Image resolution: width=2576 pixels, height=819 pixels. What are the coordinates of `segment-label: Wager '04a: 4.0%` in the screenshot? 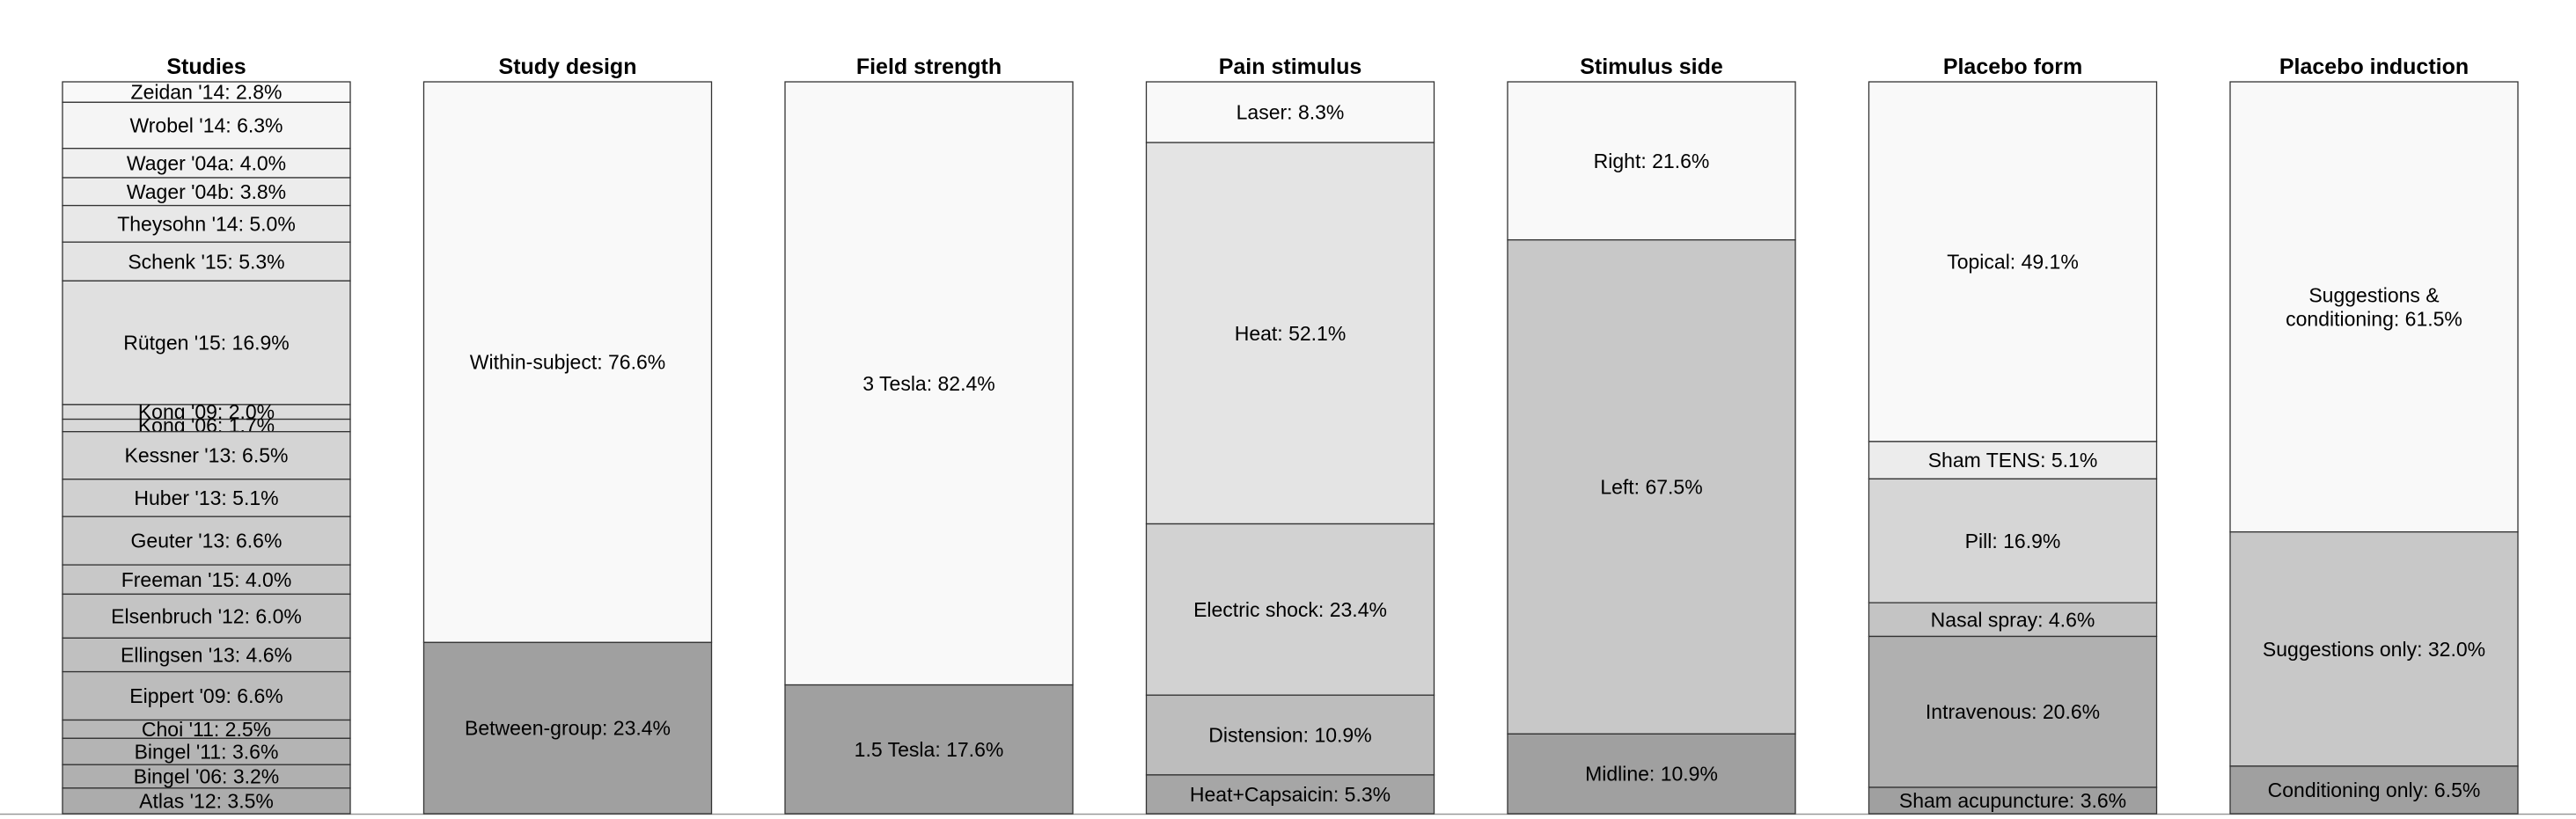 It's located at (206, 162).